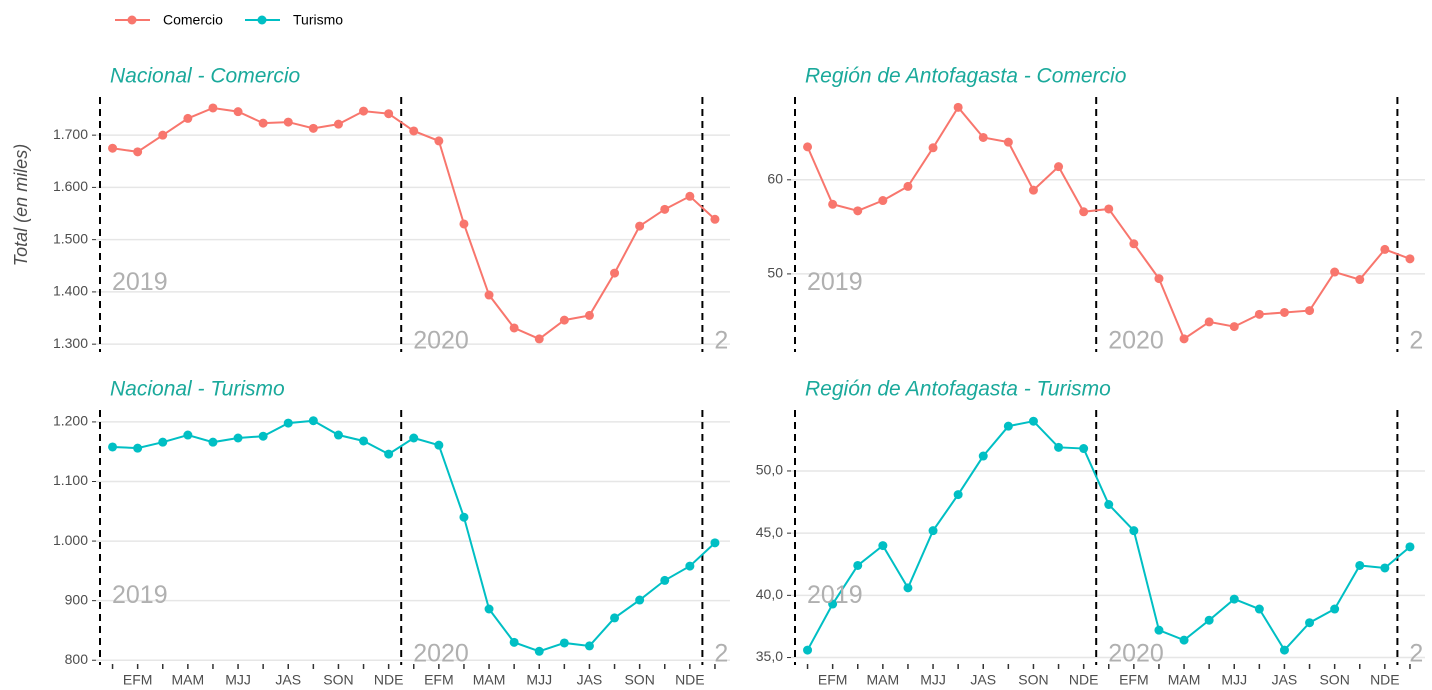  What do you see at coordinates (70, 186) in the screenshot?
I see `y-tick-label: 1.600` at bounding box center [70, 186].